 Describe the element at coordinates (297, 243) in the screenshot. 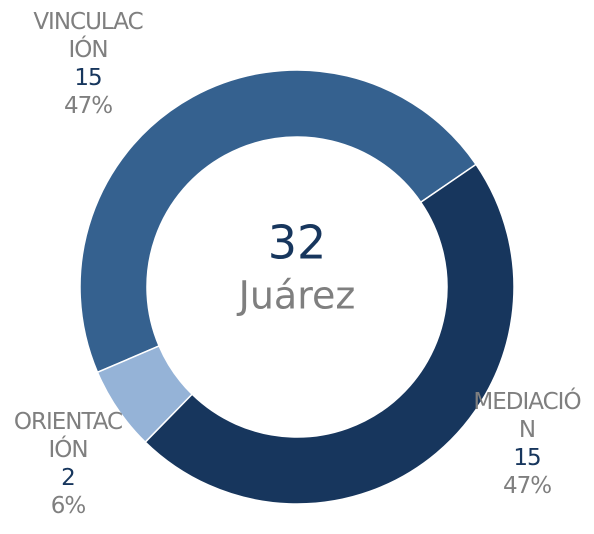

I see `center-value: 32` at that location.